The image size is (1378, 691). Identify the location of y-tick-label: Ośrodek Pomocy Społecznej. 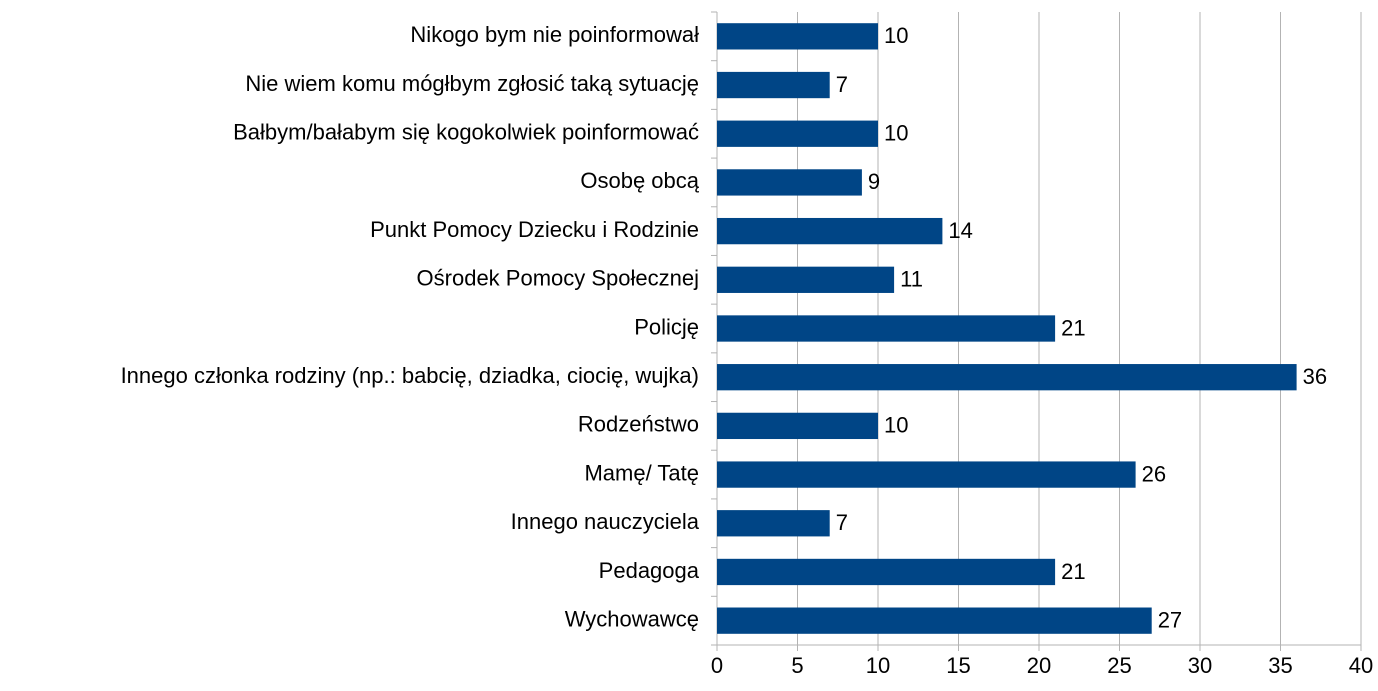
(558, 278).